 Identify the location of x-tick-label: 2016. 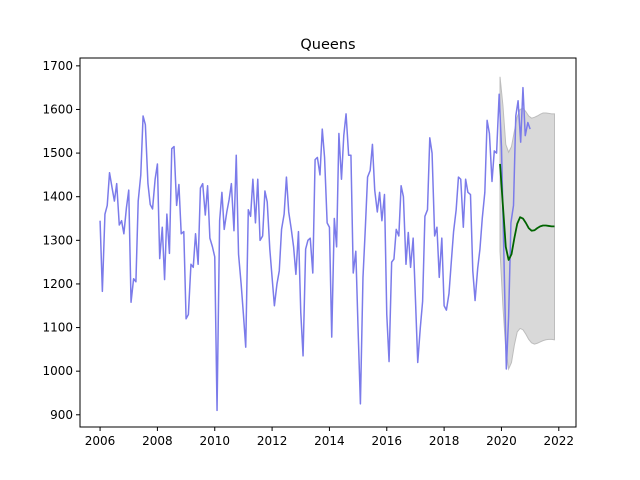
(387, 441).